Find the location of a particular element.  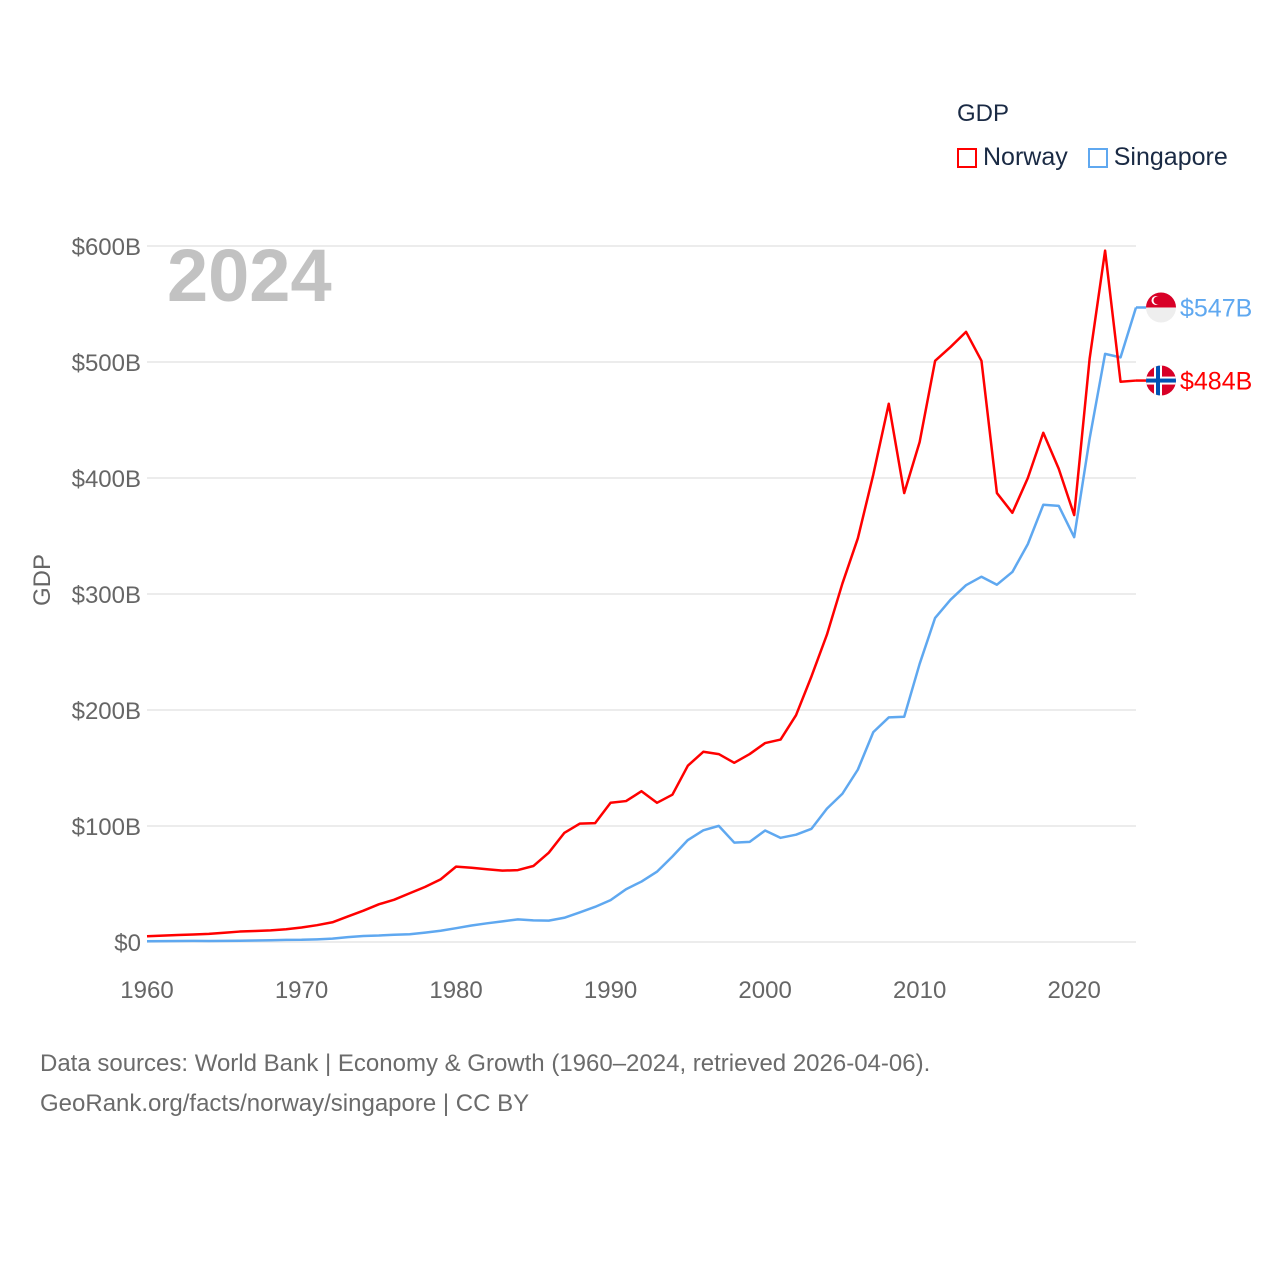

legend-label-norway: Norway is located at coordinates (1025, 157).